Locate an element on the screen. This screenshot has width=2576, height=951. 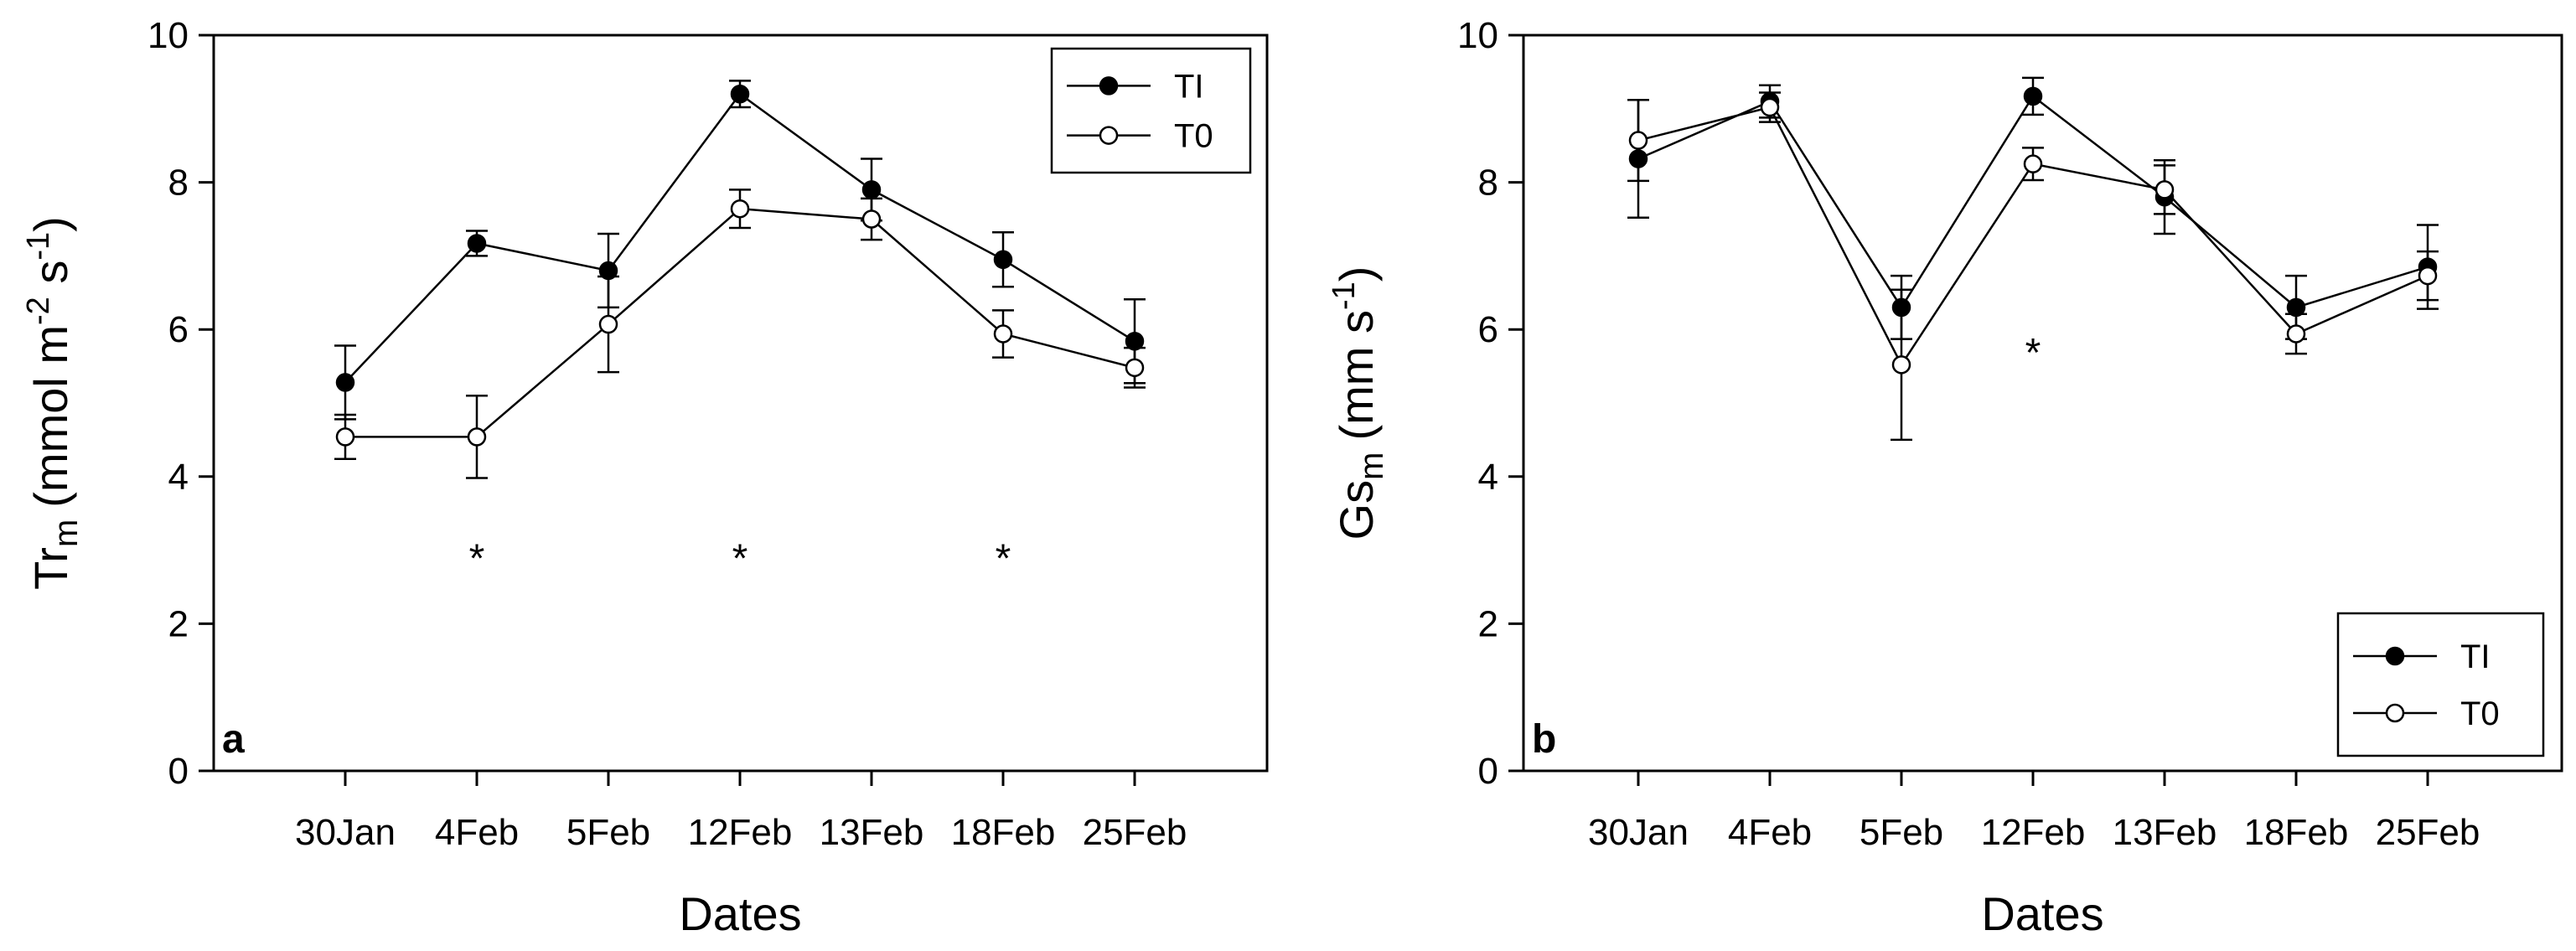
y-axis-title-unit: (mm s is located at coordinates (1356, 375).